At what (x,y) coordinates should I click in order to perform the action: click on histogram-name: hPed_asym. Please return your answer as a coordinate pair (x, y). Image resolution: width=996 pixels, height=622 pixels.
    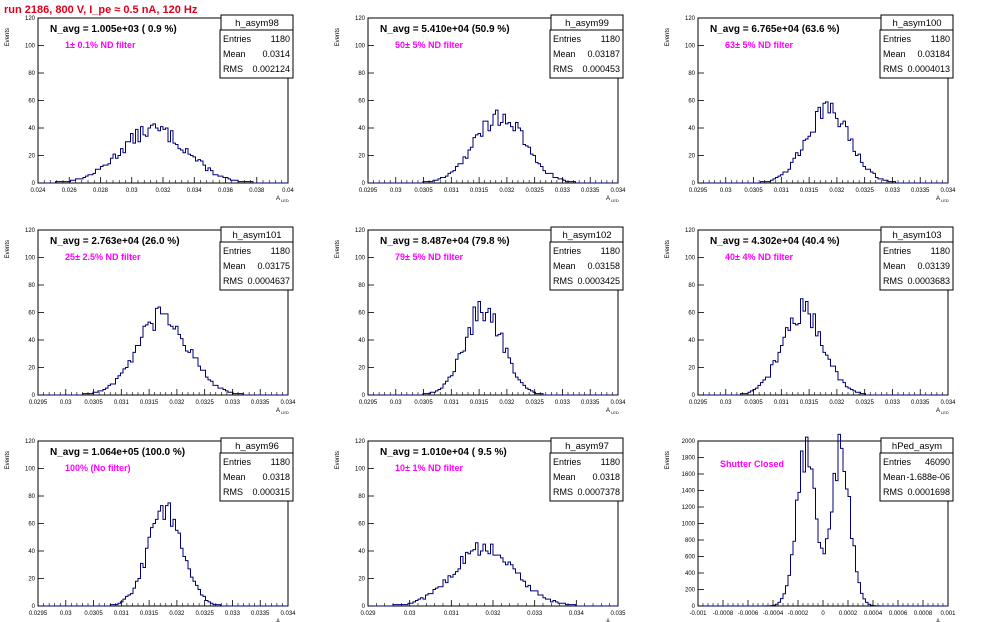
    Looking at the image, I should click on (917, 446).